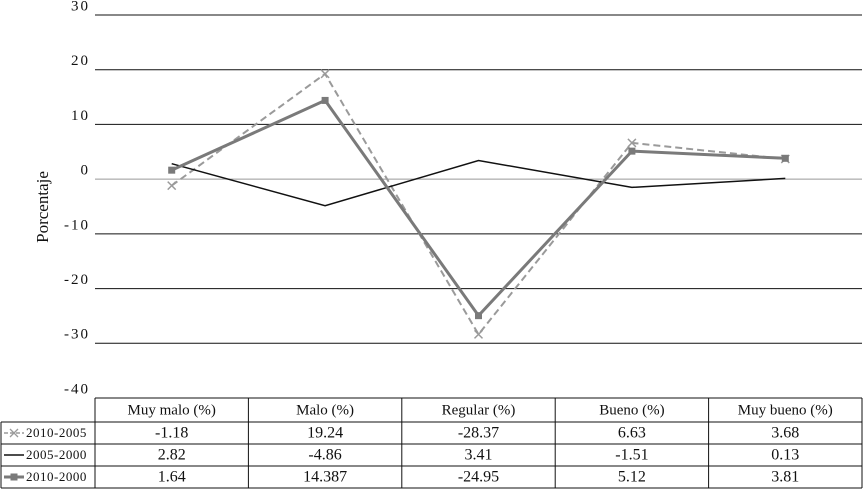 Image resolution: width=865 pixels, height=490 pixels. What do you see at coordinates (325, 433) in the screenshot?
I see `table-value: 19.24` at bounding box center [325, 433].